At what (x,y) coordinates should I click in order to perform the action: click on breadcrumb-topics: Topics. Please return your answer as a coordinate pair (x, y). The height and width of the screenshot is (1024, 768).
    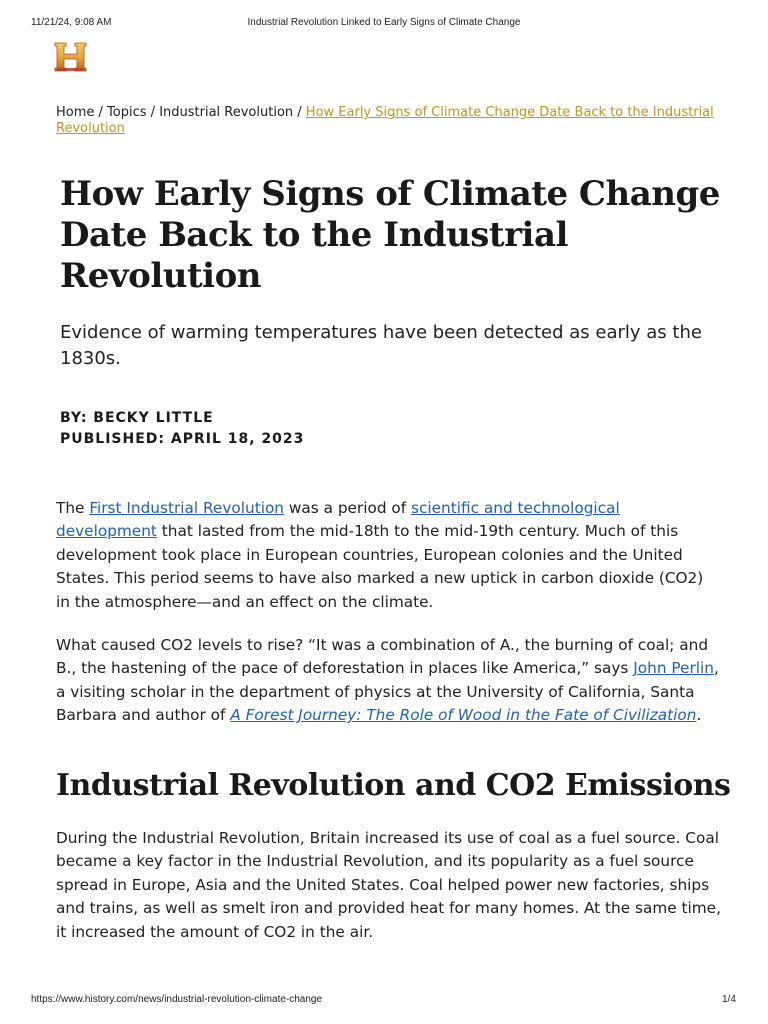
    Looking at the image, I should click on (127, 112).